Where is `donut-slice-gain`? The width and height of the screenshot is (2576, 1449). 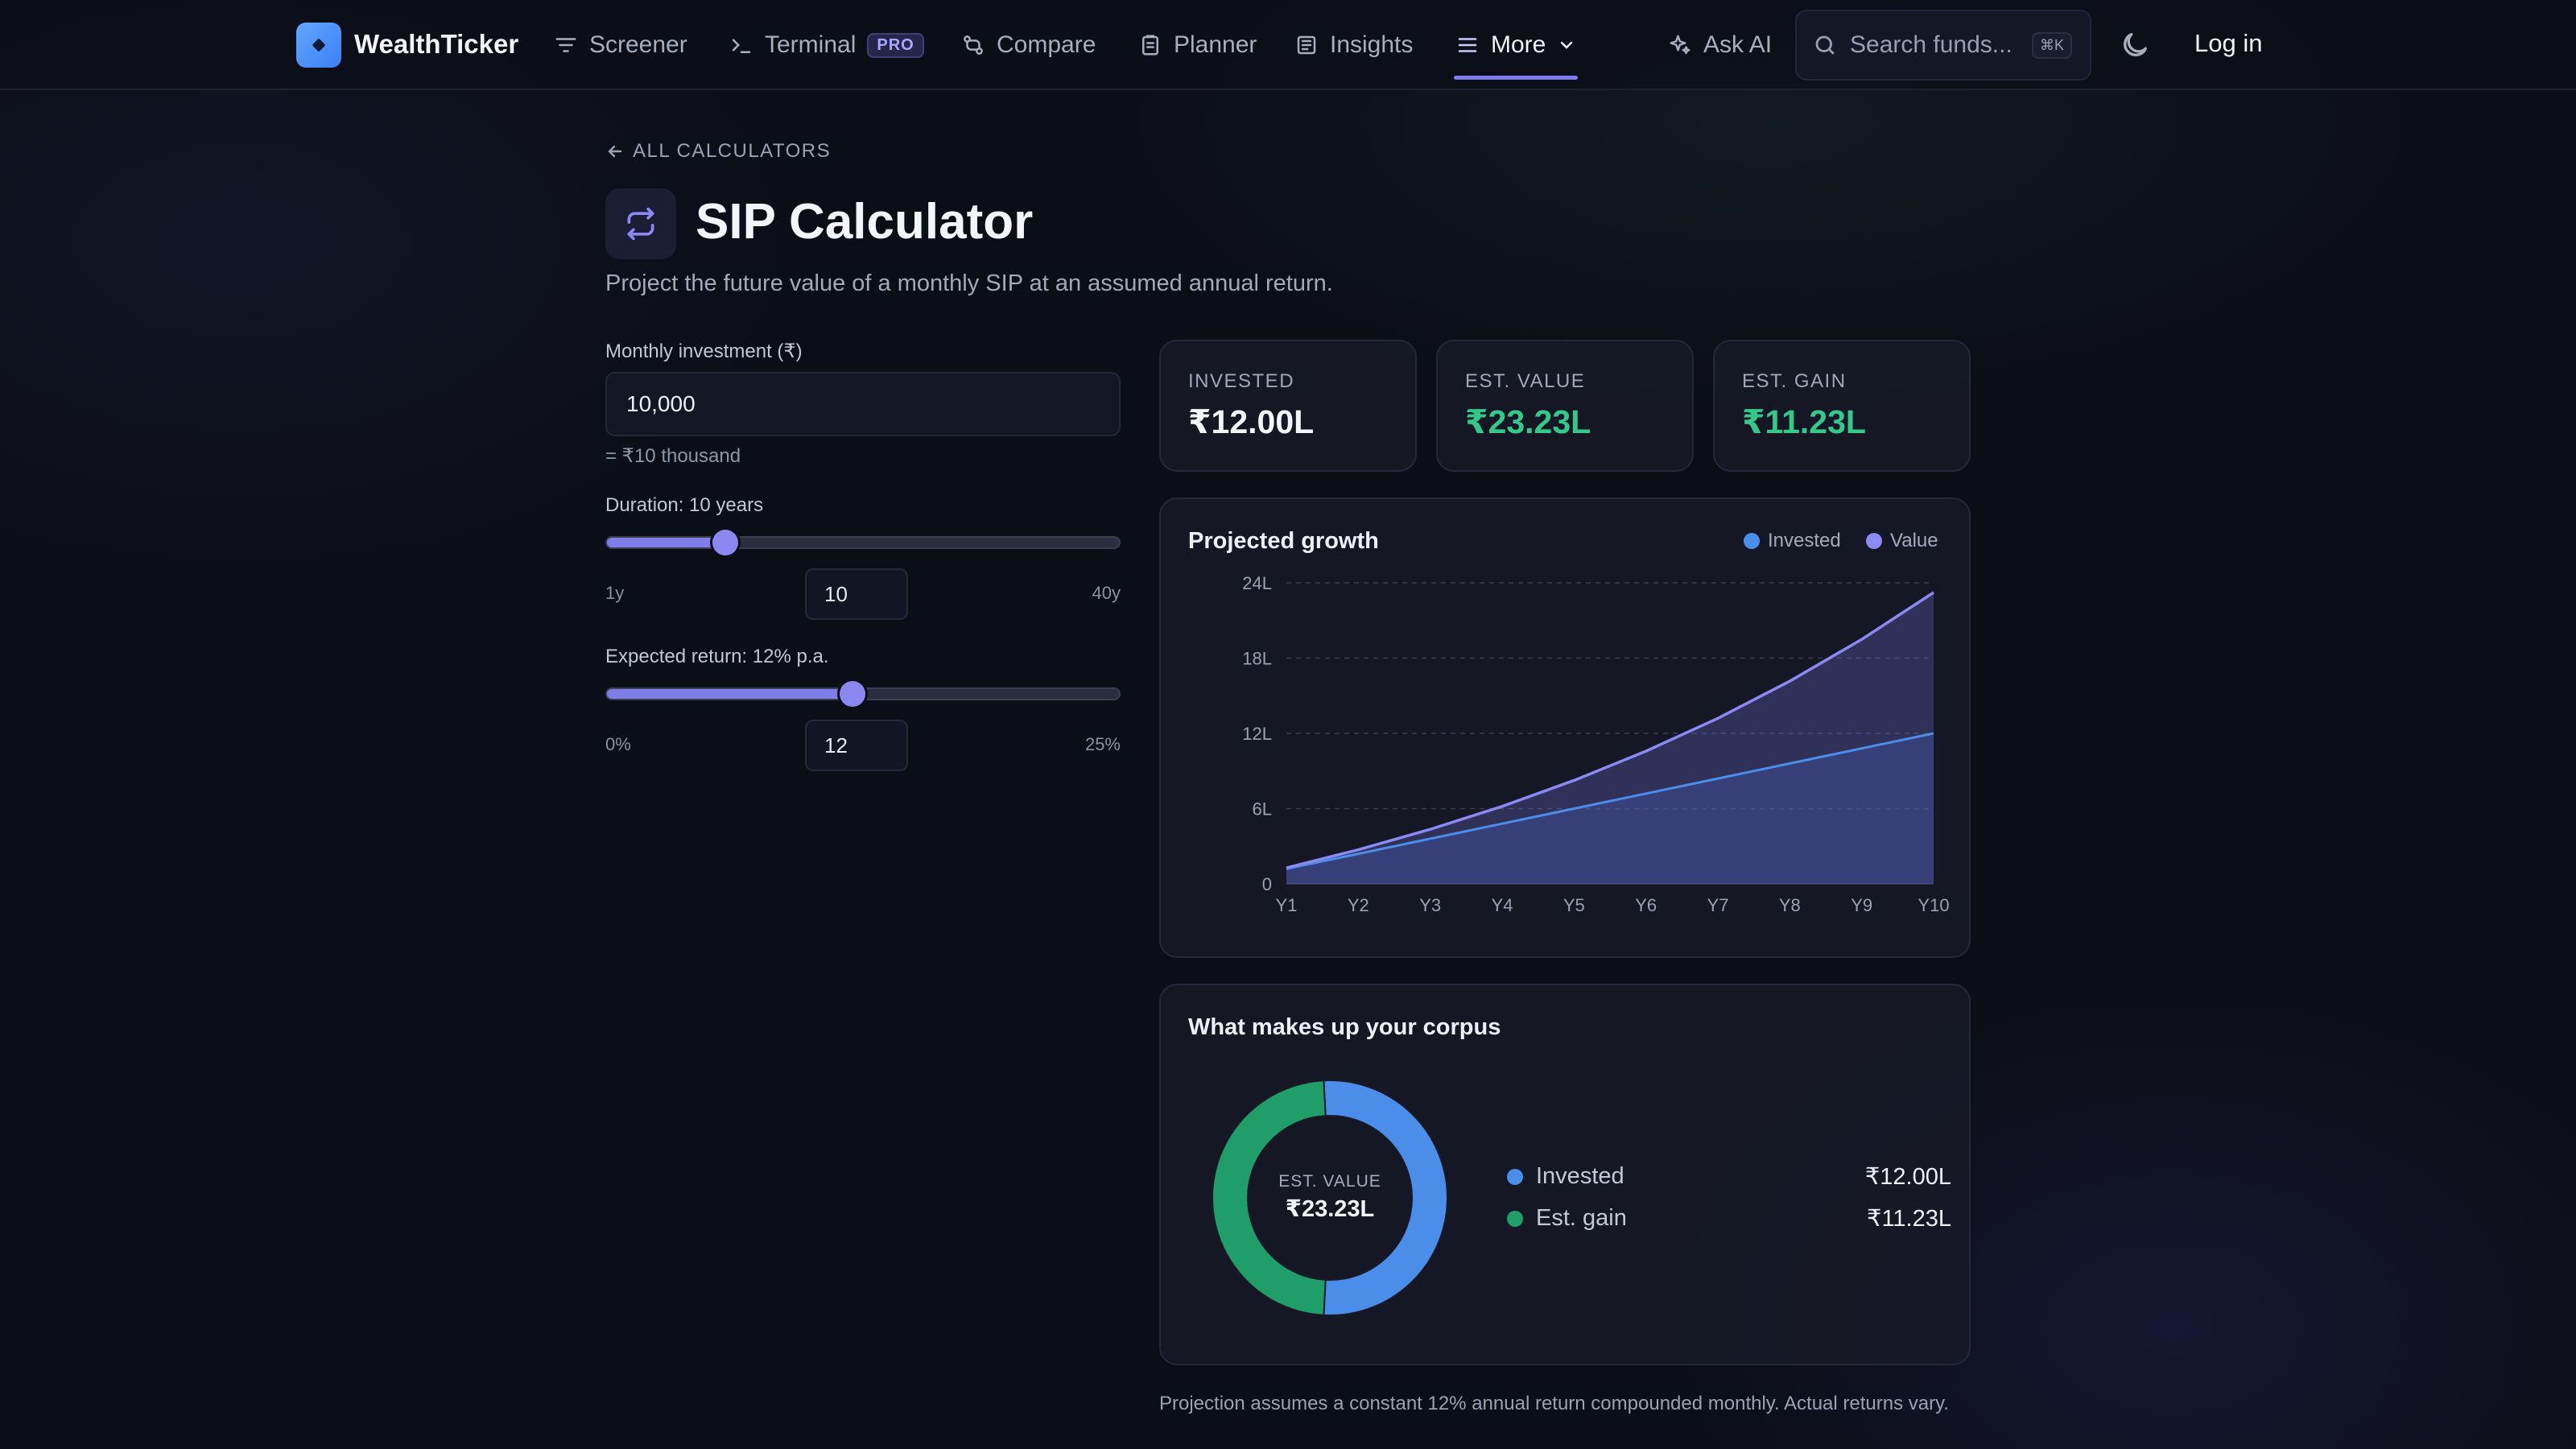
donut-slice-gain is located at coordinates (1269, 1198).